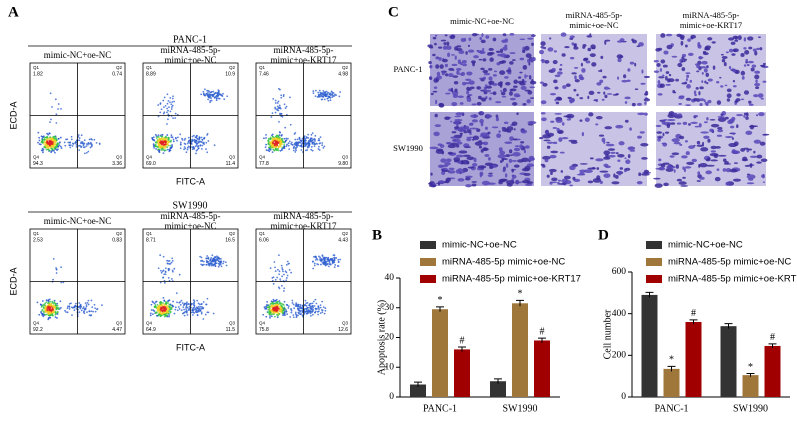 Image resolution: width=797 pixels, height=422 pixels. What do you see at coordinates (390, 308) in the screenshot?
I see `y-tick-label: 30` at bounding box center [390, 308].